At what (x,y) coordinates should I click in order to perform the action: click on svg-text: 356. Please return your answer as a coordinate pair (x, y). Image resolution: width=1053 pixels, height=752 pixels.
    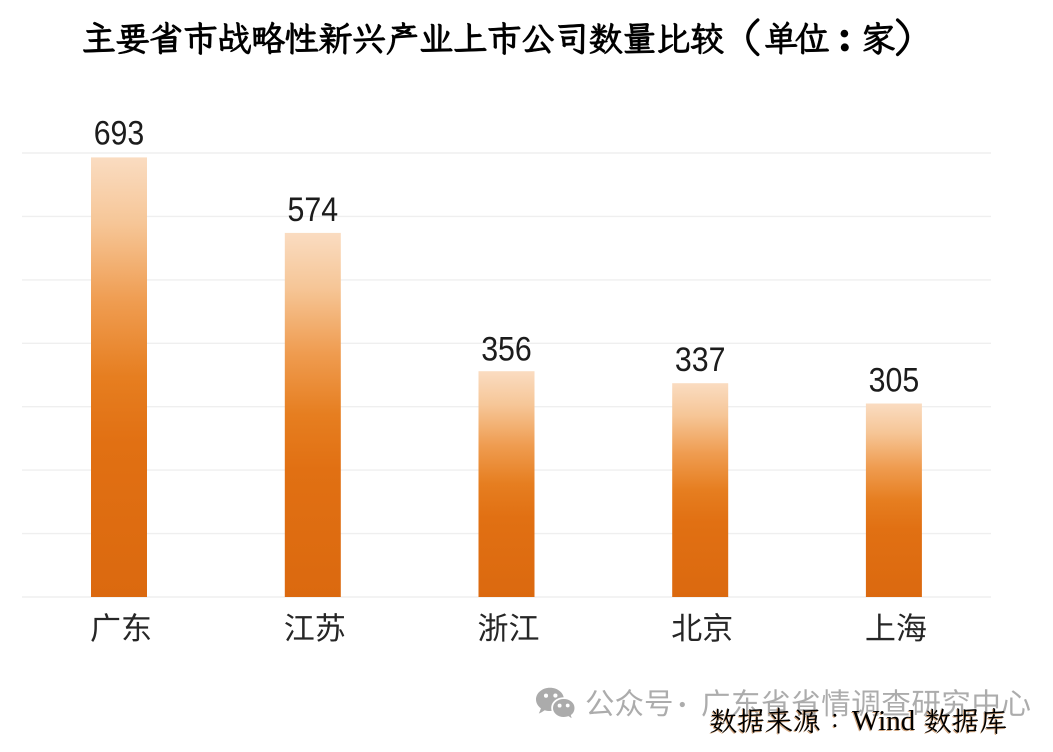
    Looking at the image, I should click on (506, 349).